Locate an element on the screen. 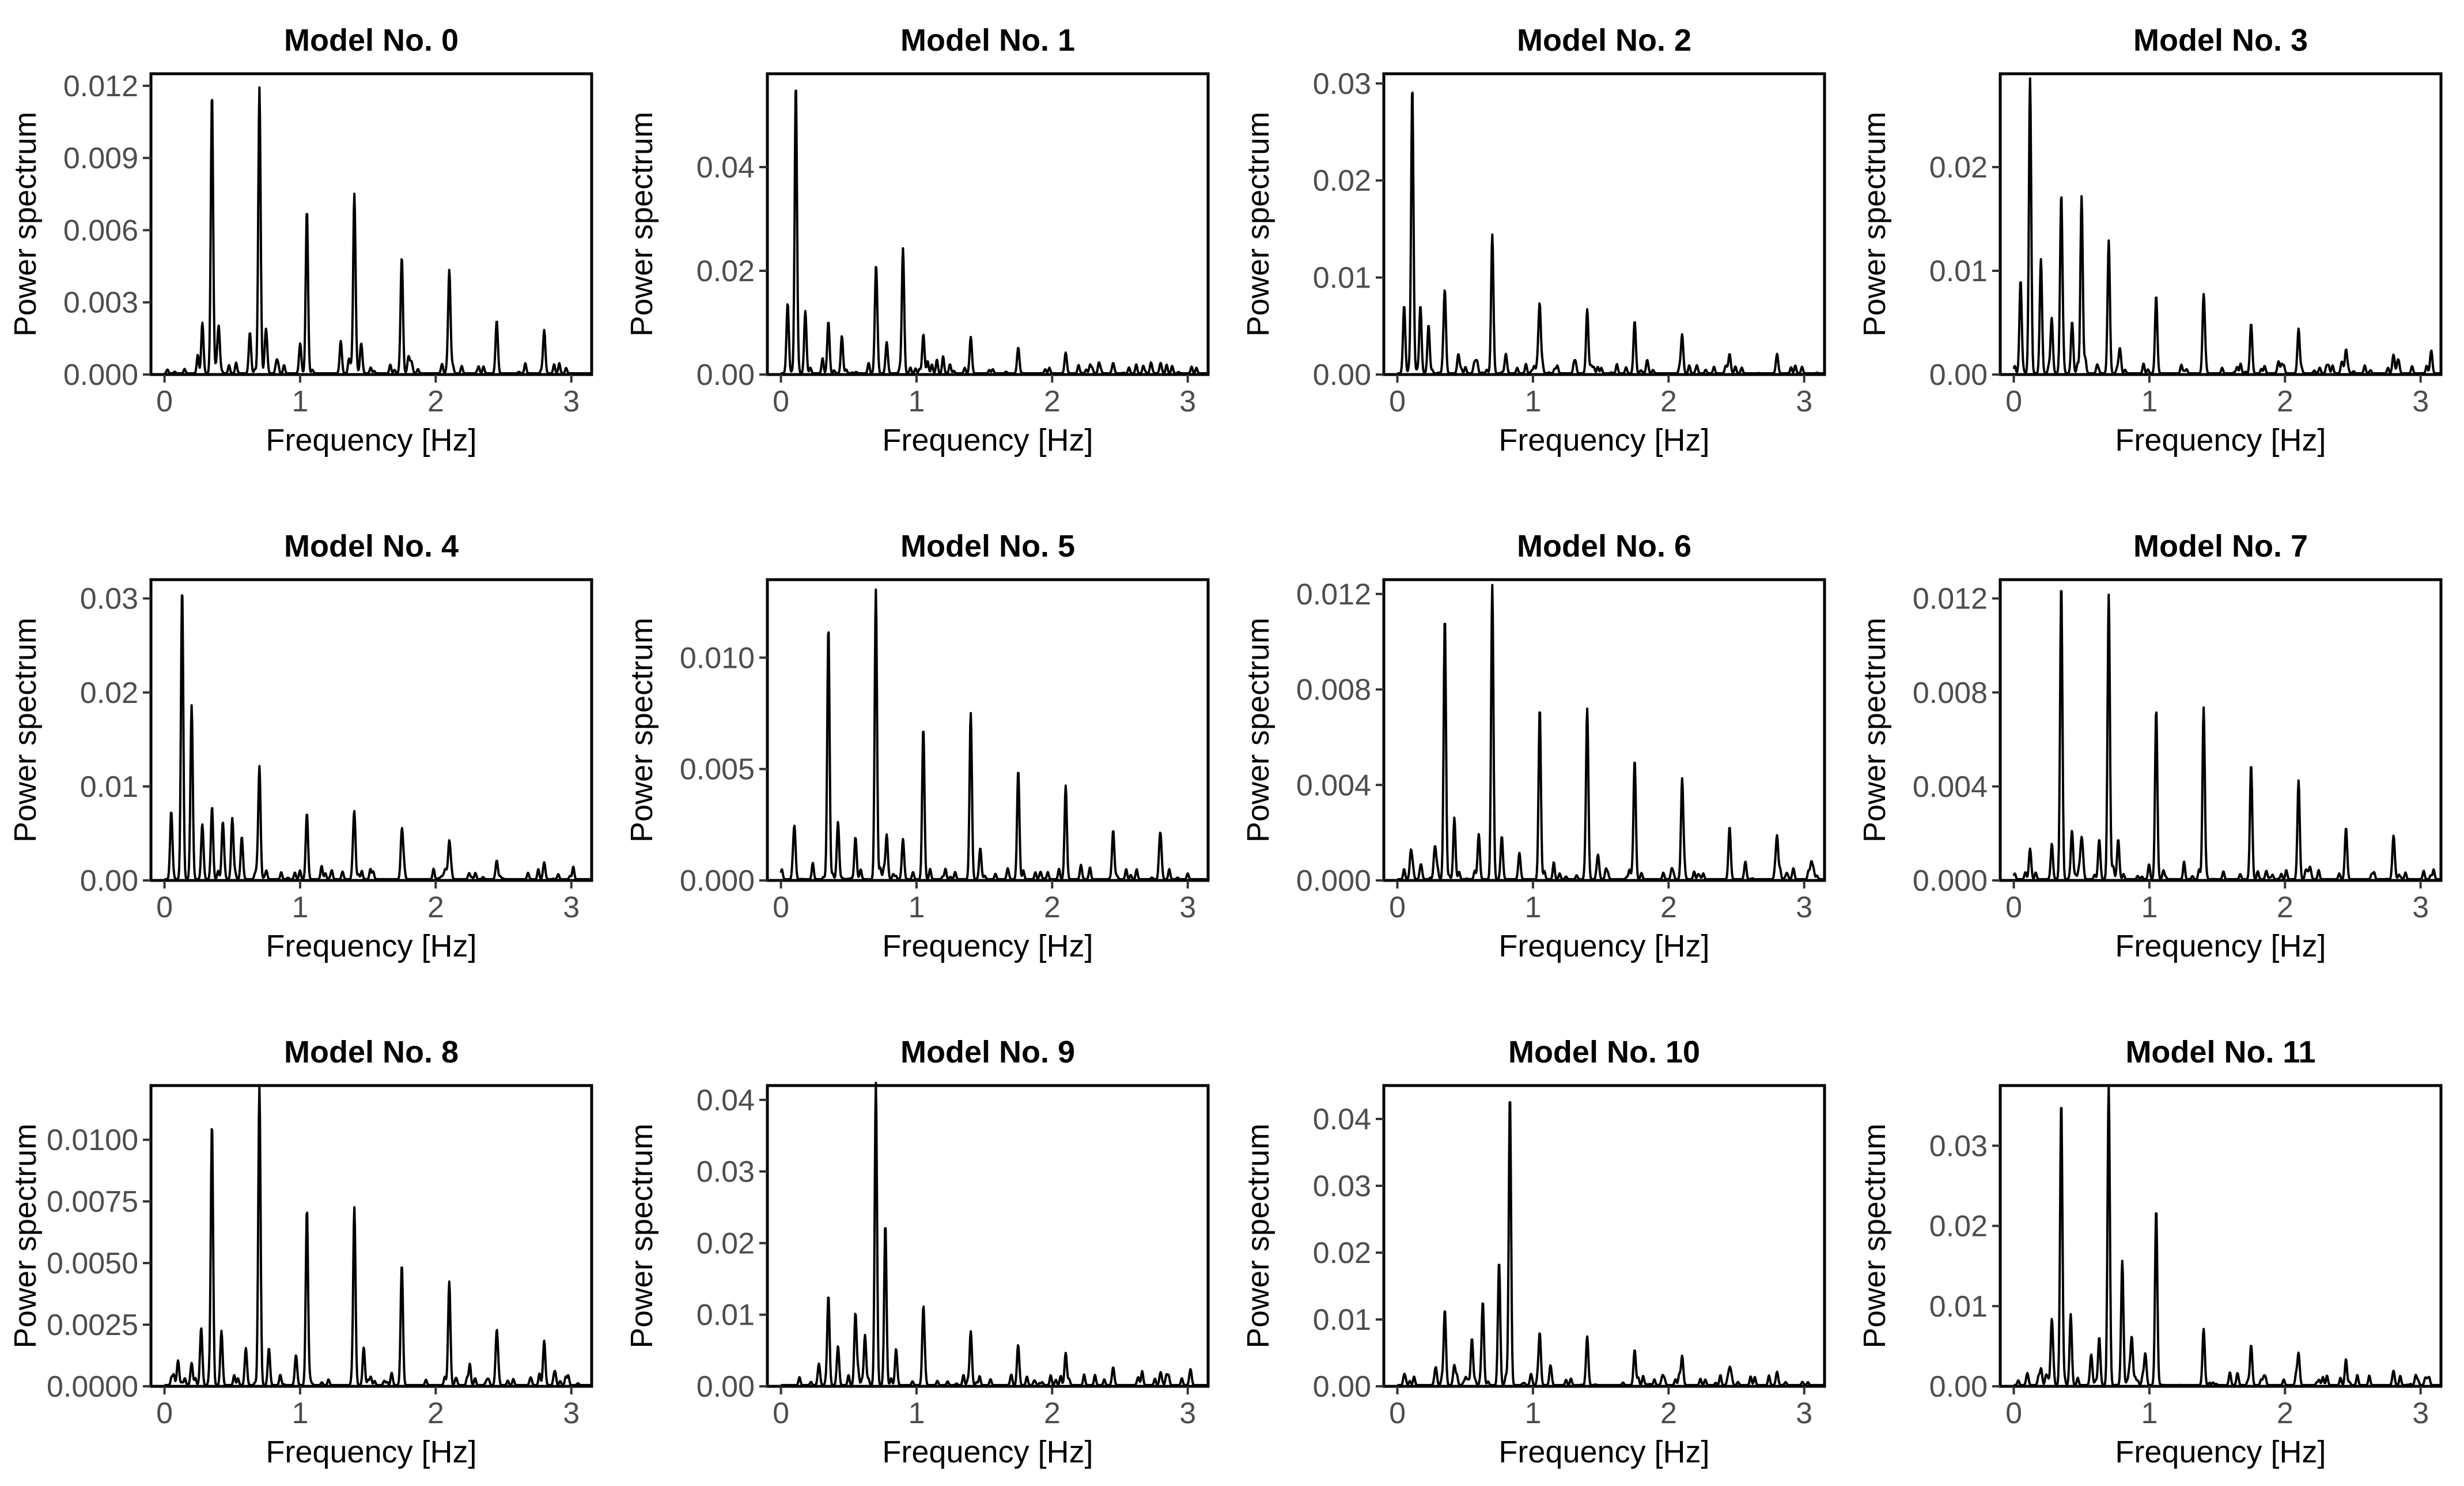 Image resolution: width=2464 pixels, height=1486 pixels. chart-title: Model No. 0 is located at coordinates (371, 40).